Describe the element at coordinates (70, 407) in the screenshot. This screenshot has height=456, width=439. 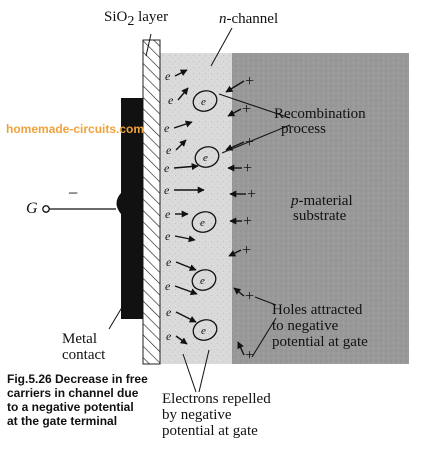
I see `caption-line: to a negative potential` at that location.